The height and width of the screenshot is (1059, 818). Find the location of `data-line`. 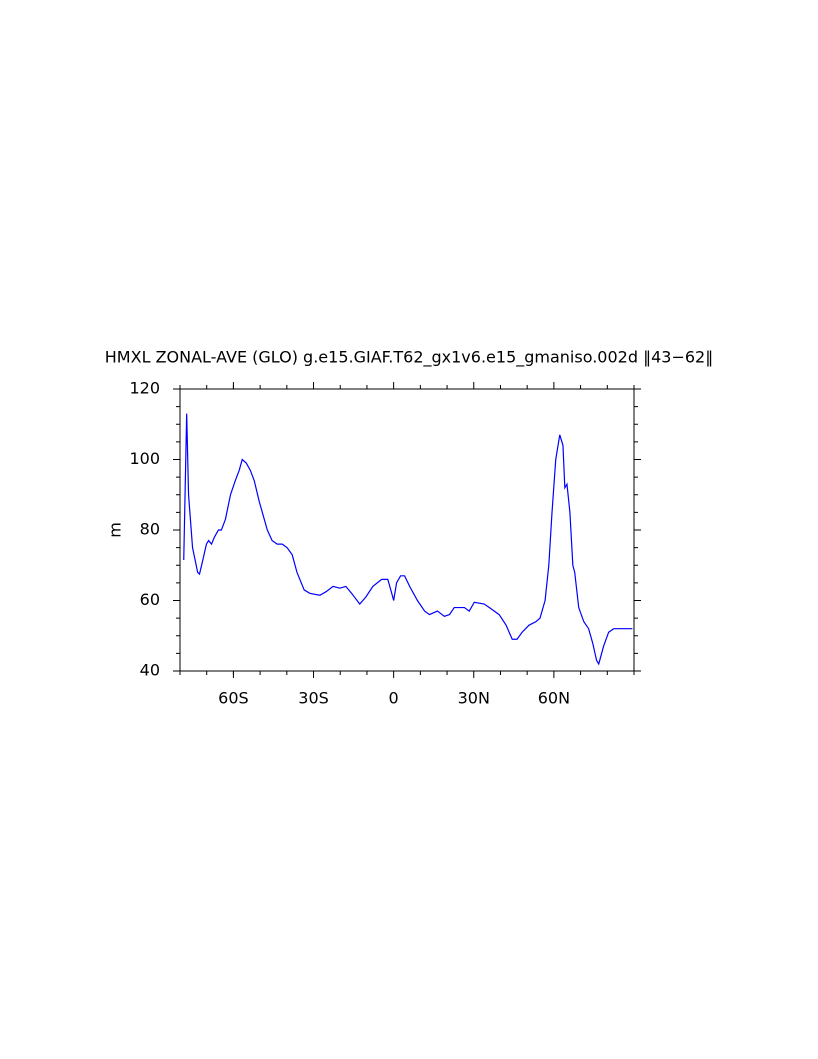

data-line is located at coordinates (408, 539).